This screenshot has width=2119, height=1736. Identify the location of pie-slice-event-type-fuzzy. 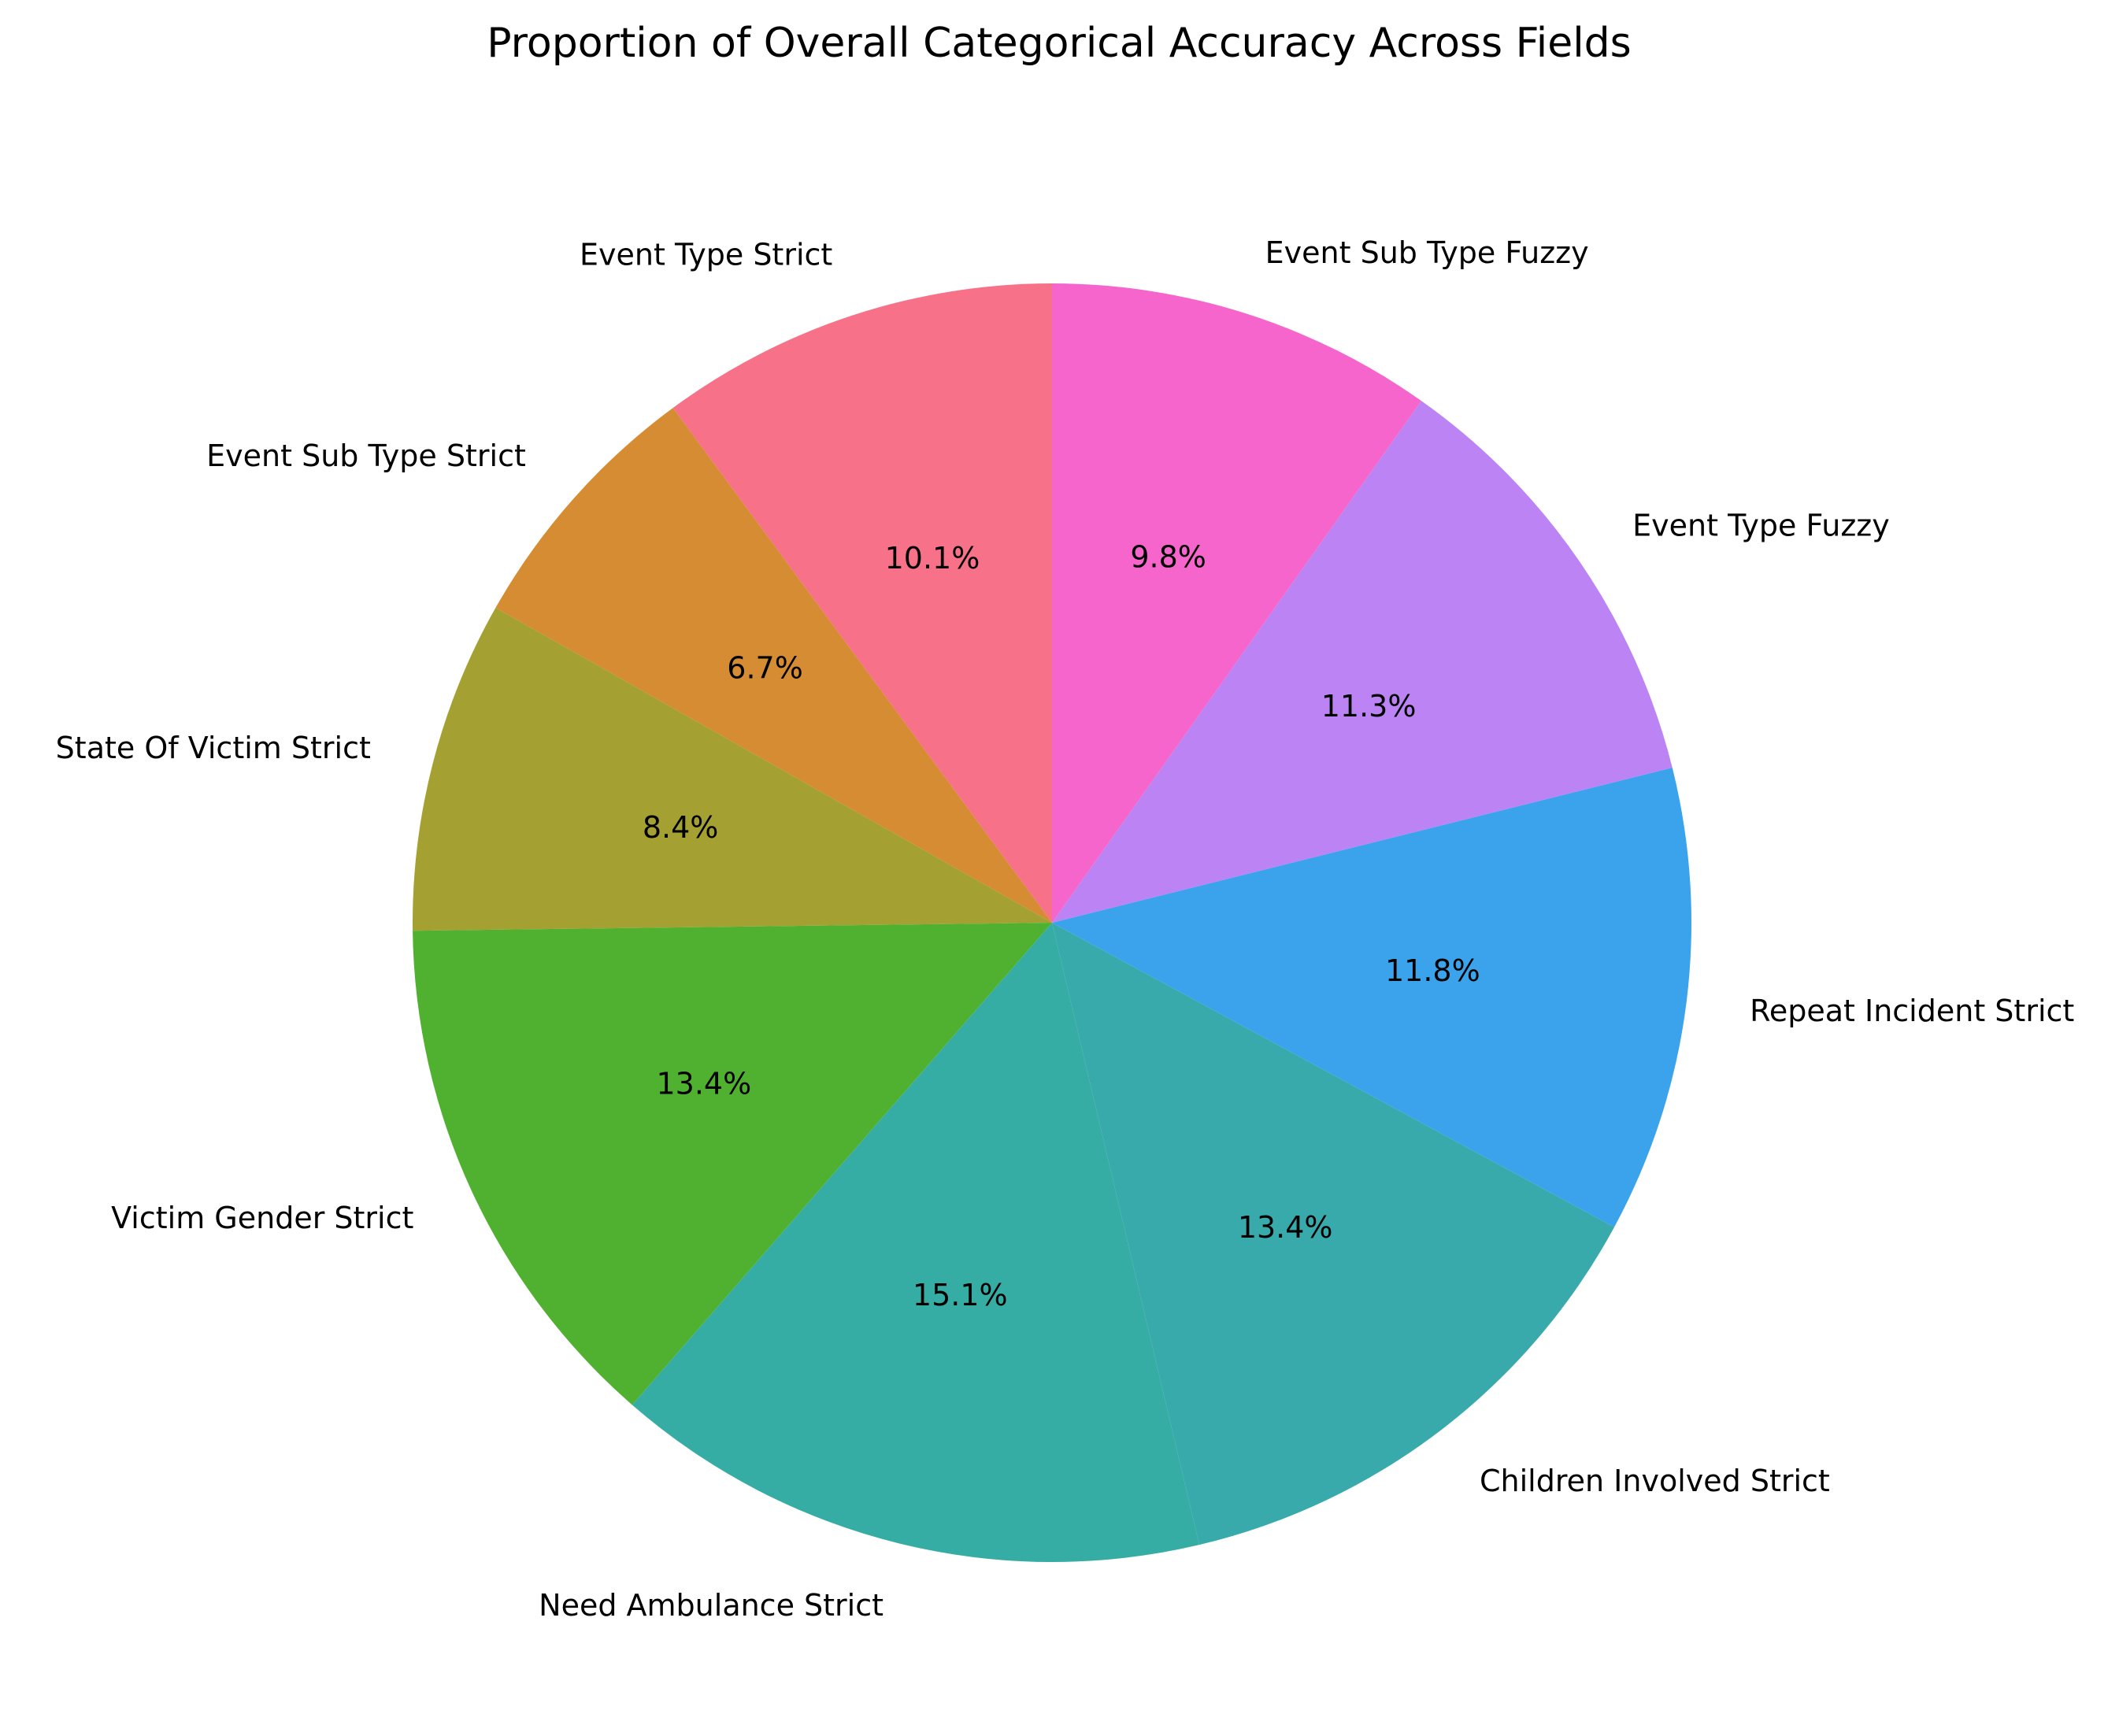
(1362, 662).